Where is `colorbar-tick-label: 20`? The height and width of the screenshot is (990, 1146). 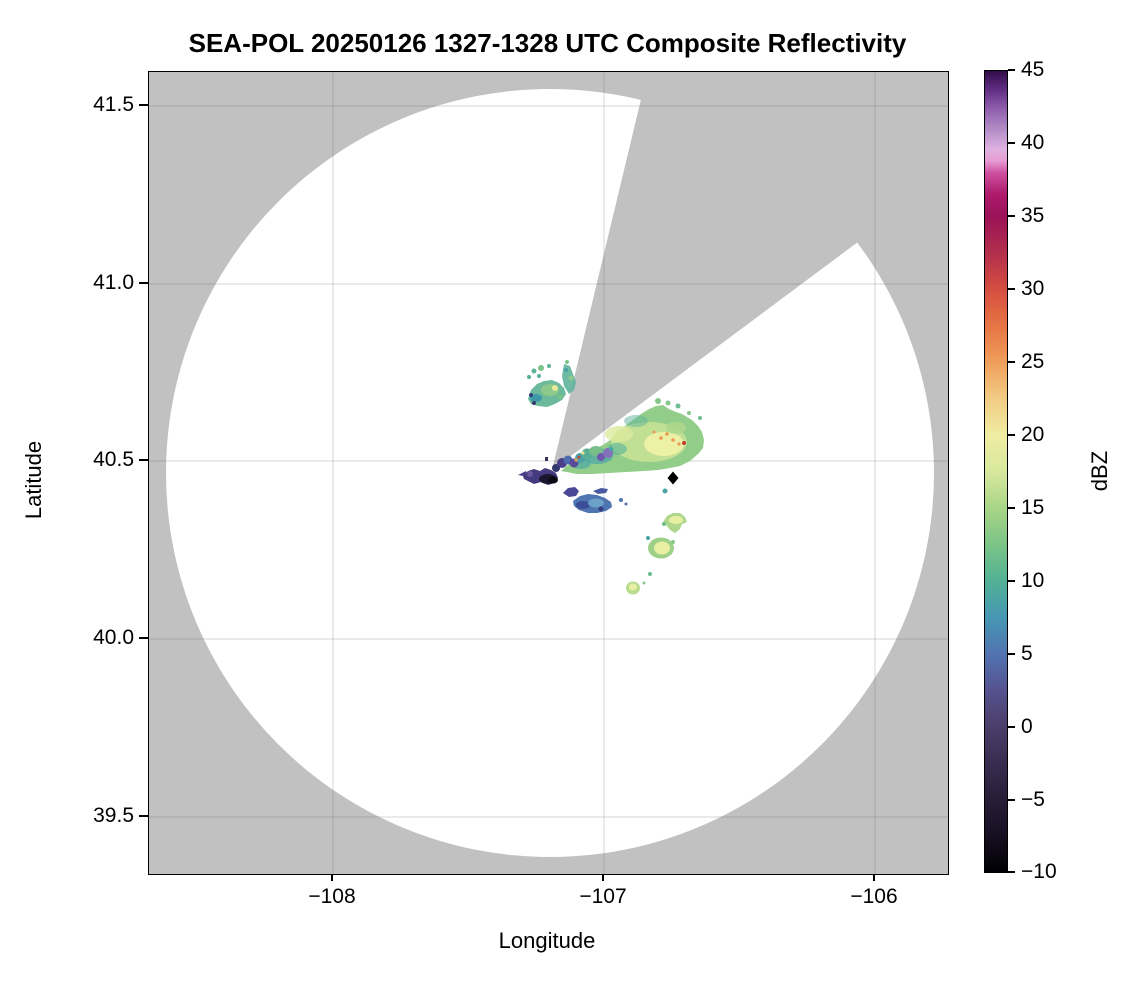 colorbar-tick-label: 20 is located at coordinates (1033, 434).